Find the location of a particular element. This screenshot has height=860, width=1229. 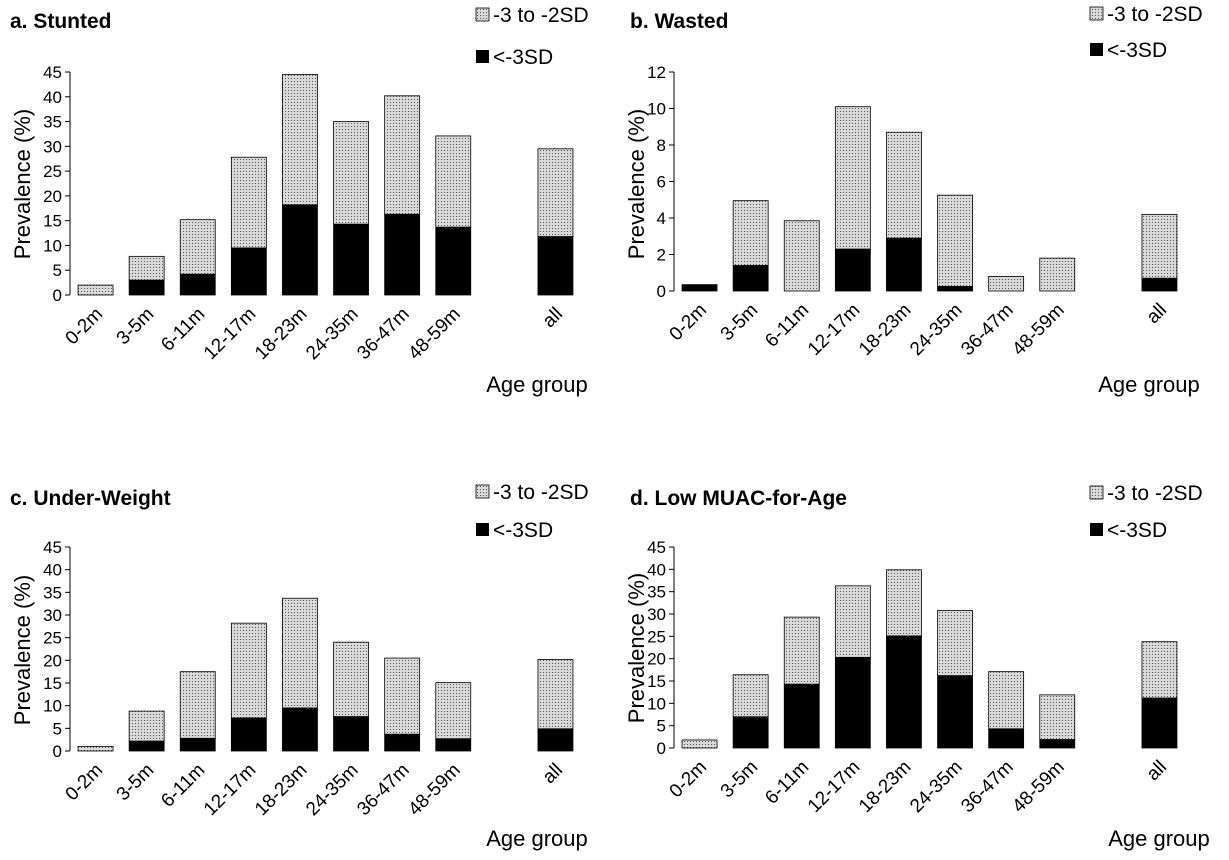

bar-severe-3-5m is located at coordinates (750, 732).